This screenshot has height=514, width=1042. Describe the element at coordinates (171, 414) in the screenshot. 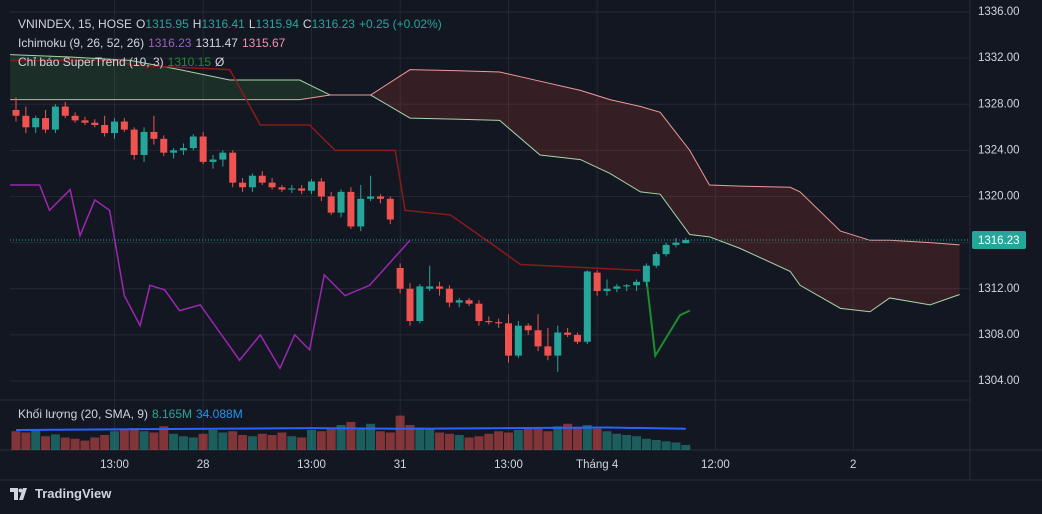

I see `readout: 8.165M` at that location.